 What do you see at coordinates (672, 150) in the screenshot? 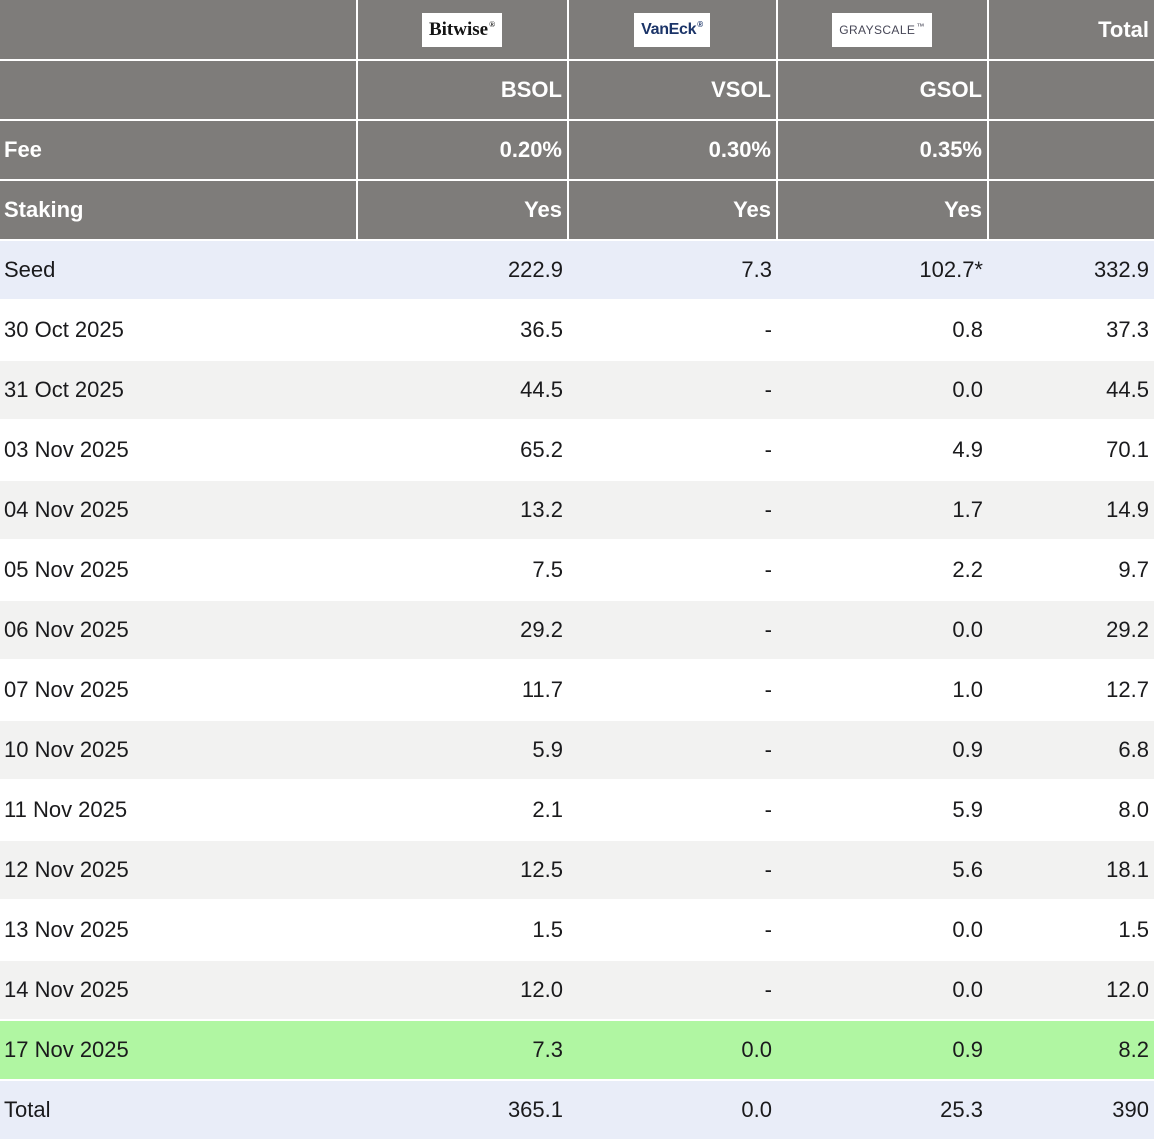
I see `fee-vsol: 0.30%` at bounding box center [672, 150].